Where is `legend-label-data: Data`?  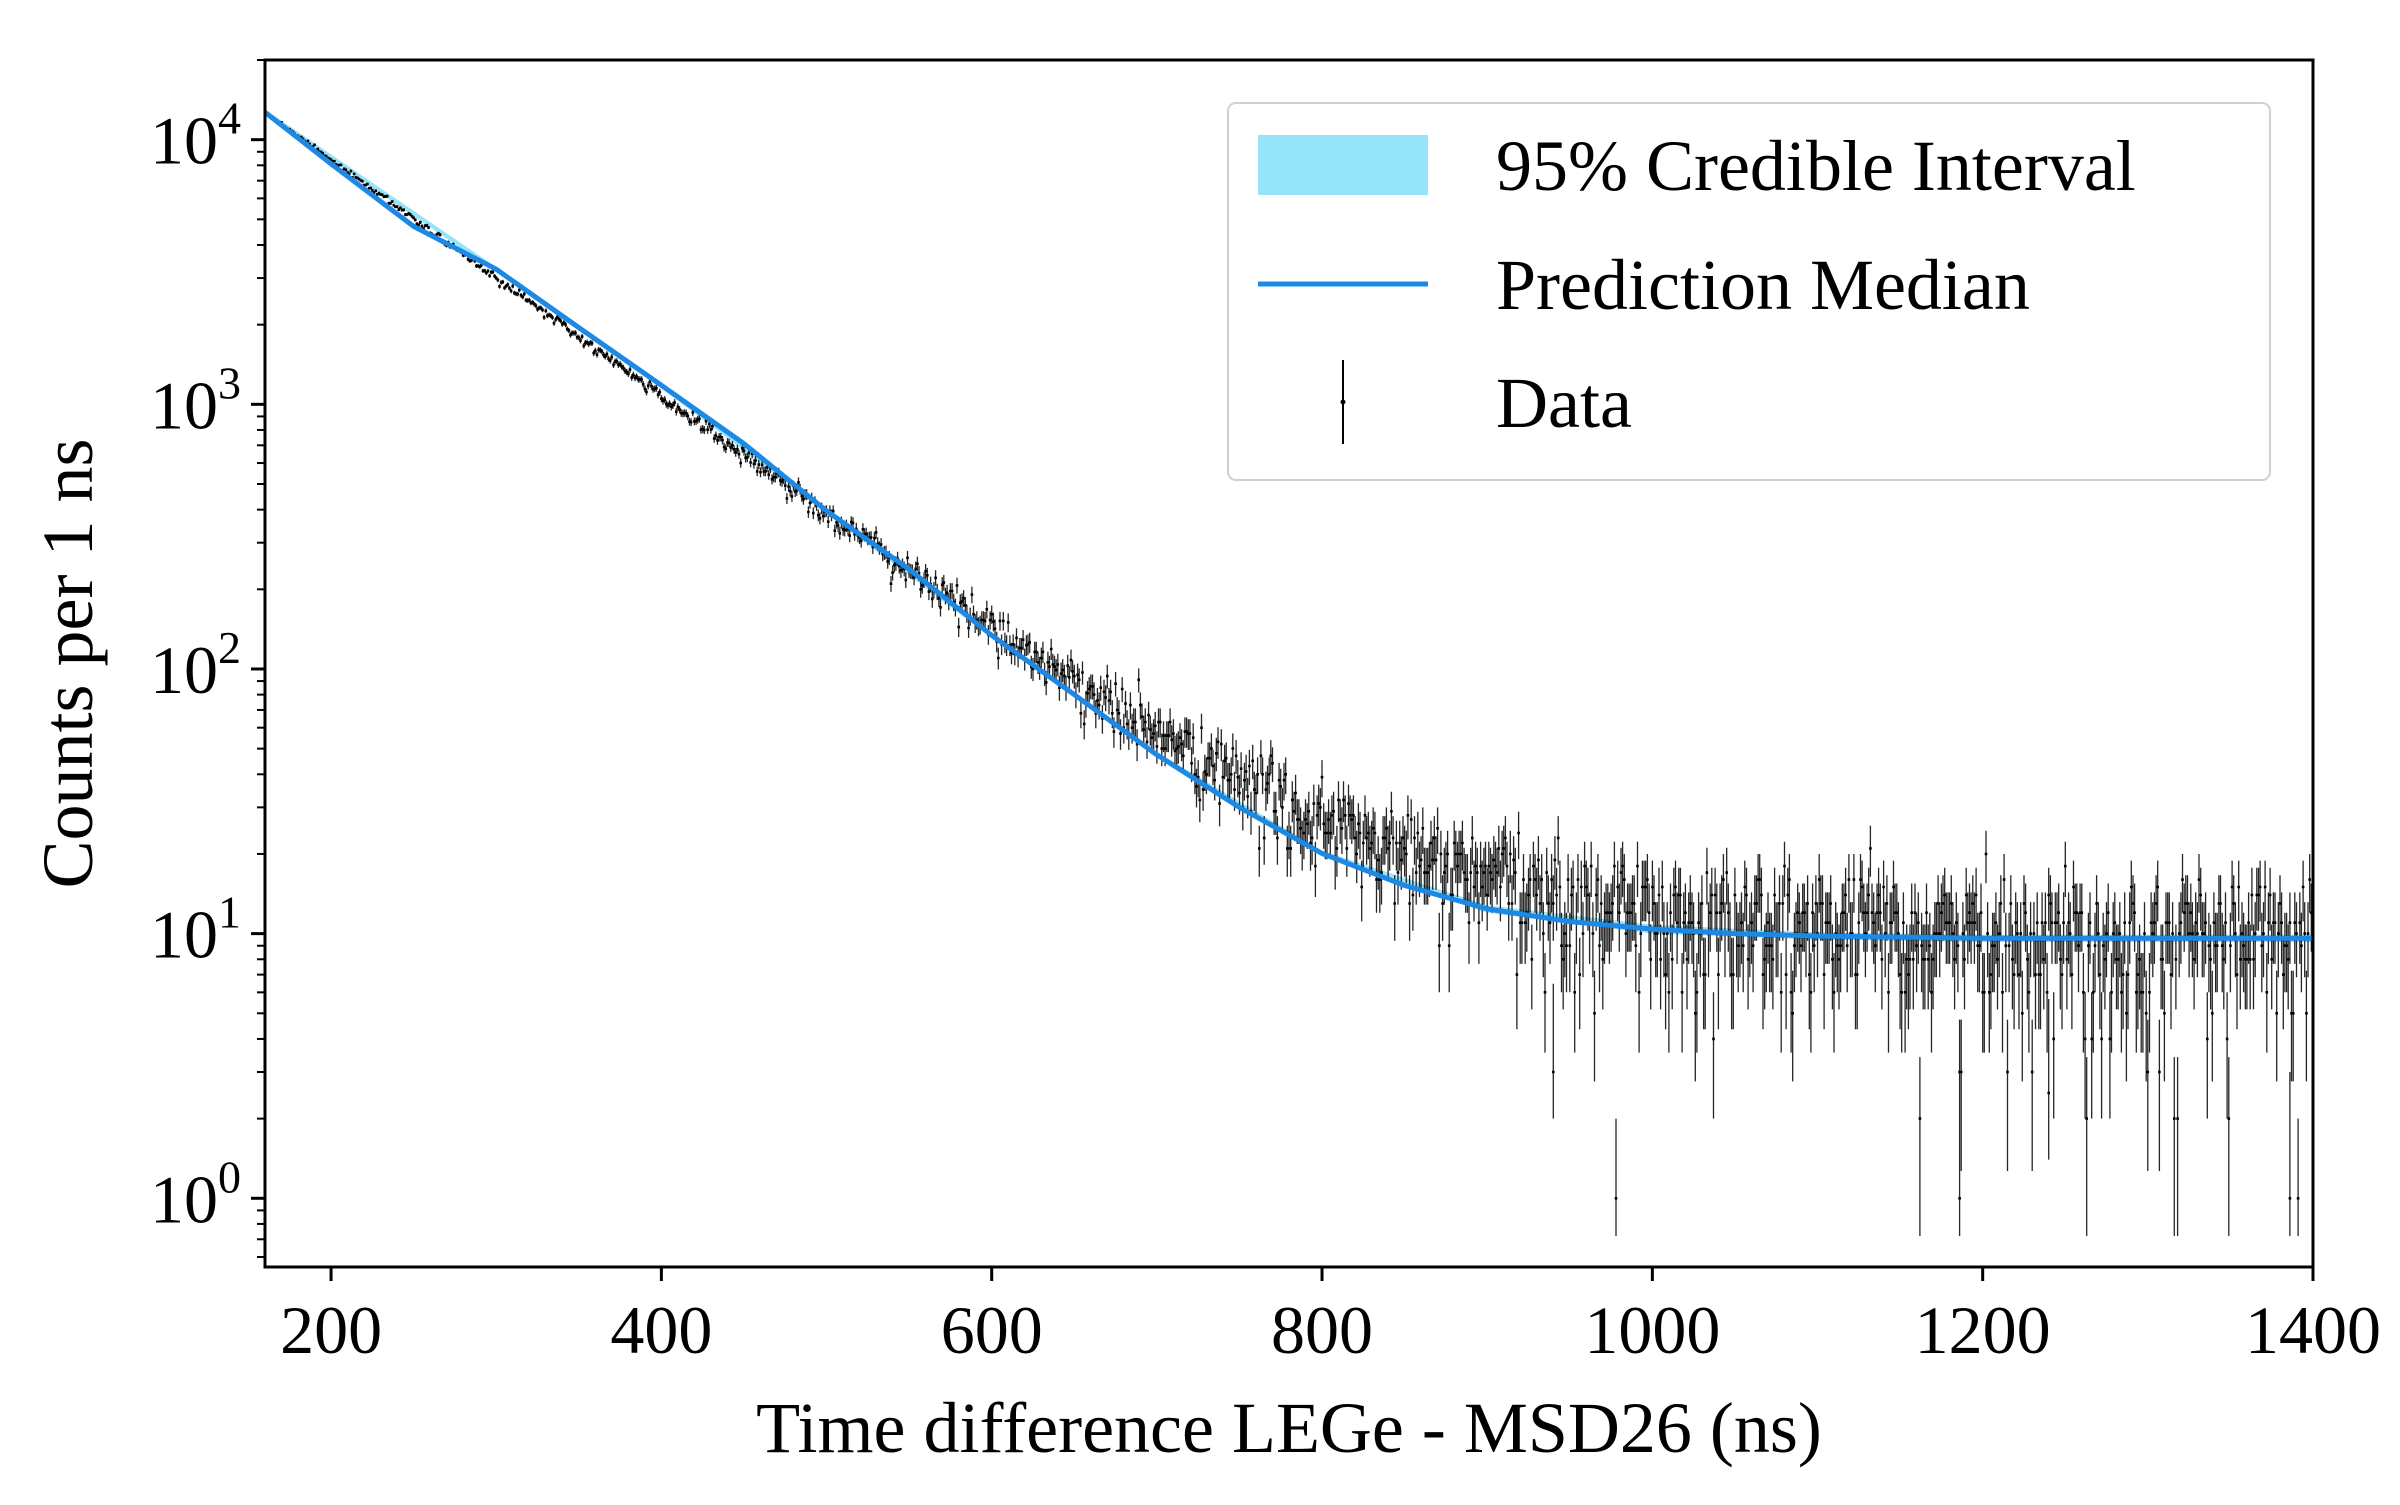 legend-label-data: Data is located at coordinates (1564, 403).